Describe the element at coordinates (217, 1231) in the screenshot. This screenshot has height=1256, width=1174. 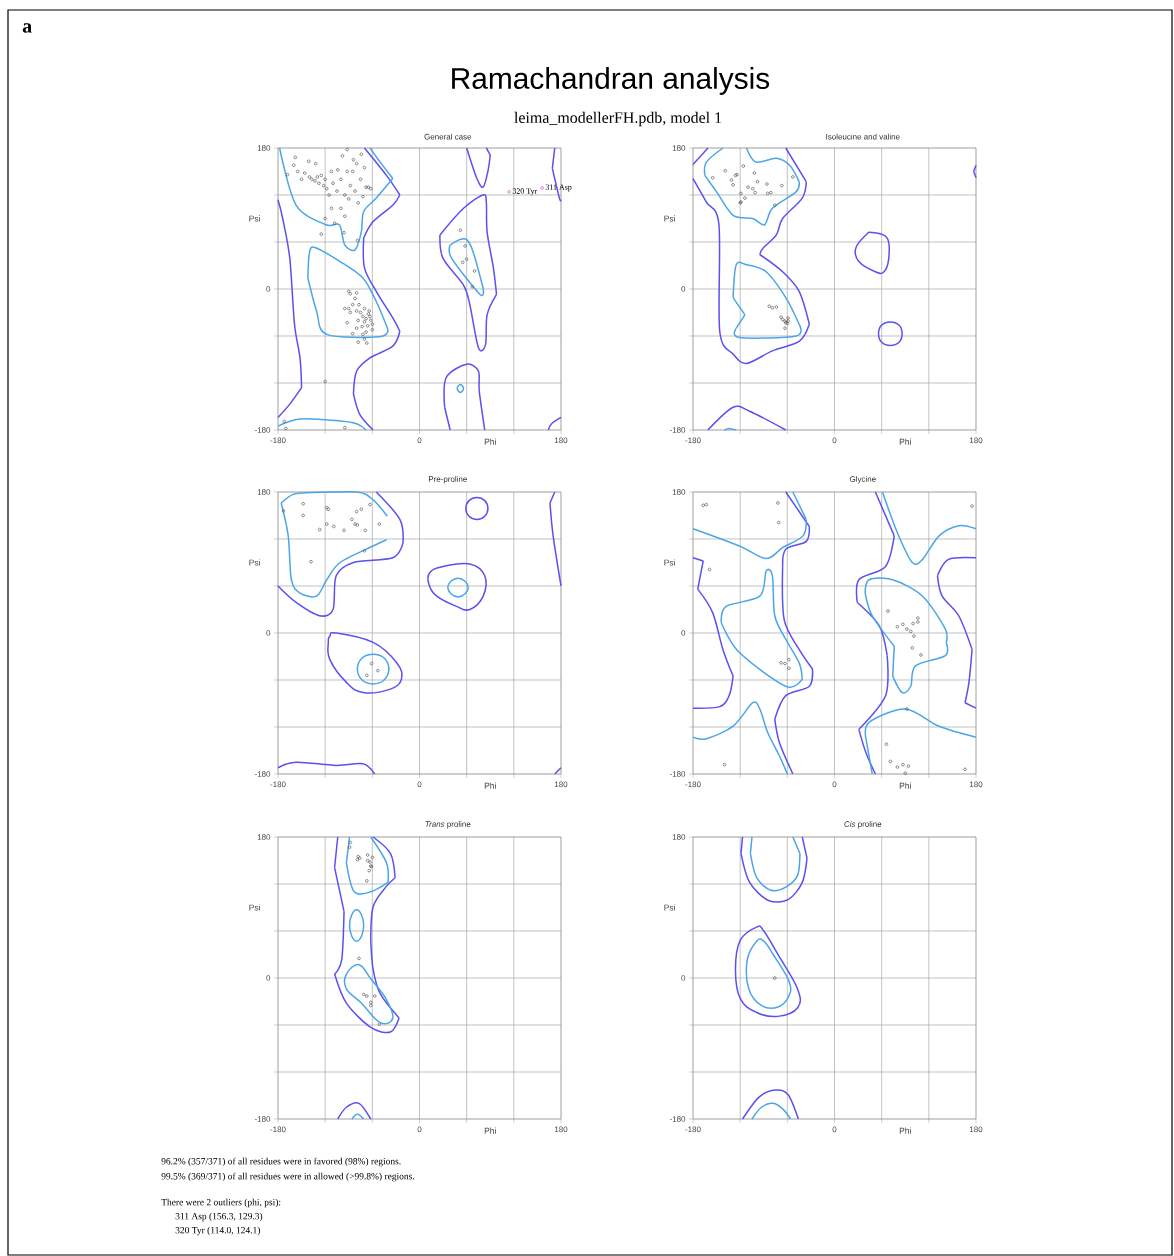
I see `text: 320 Tyr (114.0, 124.1)` at that location.